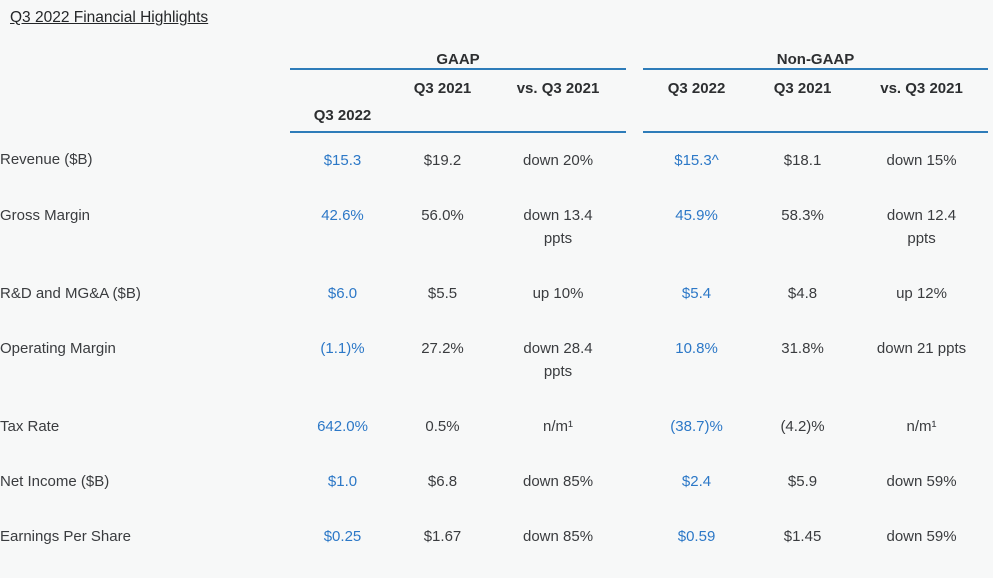 The width and height of the screenshot is (993, 578). I want to click on metric-value: $5.9, so click(802, 481).